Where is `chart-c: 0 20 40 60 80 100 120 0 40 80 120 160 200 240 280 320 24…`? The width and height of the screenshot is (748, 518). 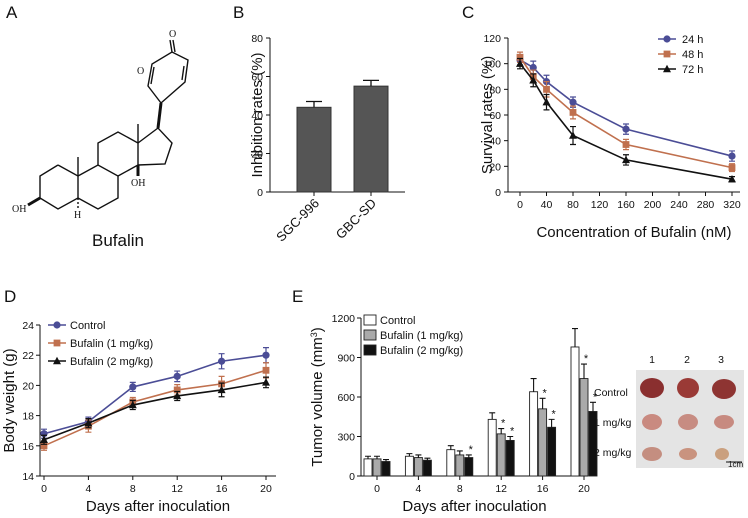
chart-c: 0 20 40 60 80 100 120 0 40 80 120 160 200 240 280 320 24… is located at coordinates (610, 137).